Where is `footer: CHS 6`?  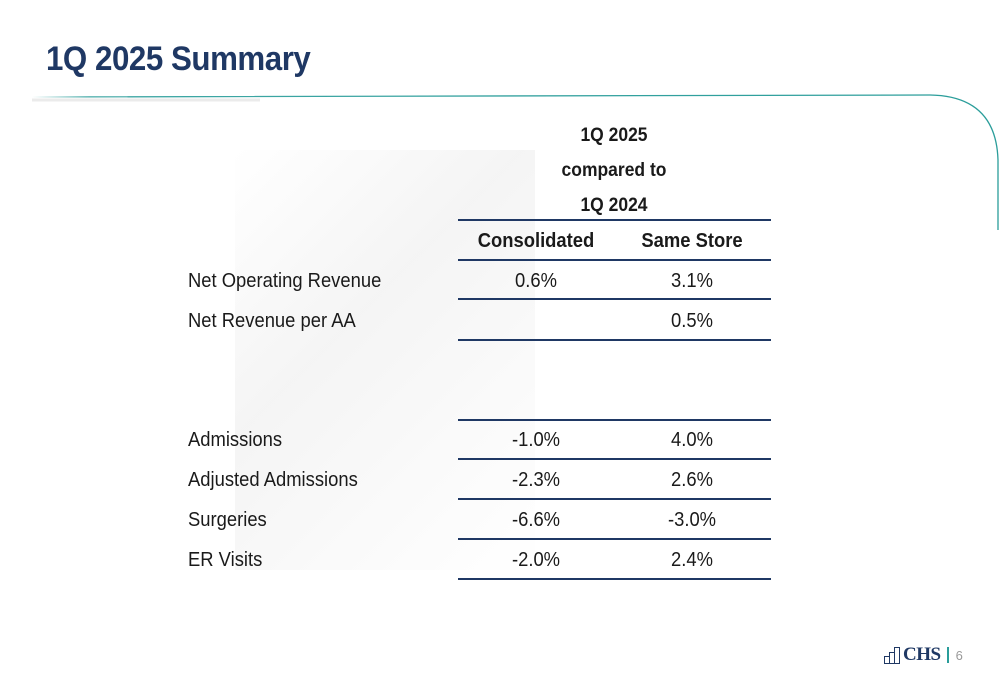 footer: CHS 6 is located at coordinates (923, 655).